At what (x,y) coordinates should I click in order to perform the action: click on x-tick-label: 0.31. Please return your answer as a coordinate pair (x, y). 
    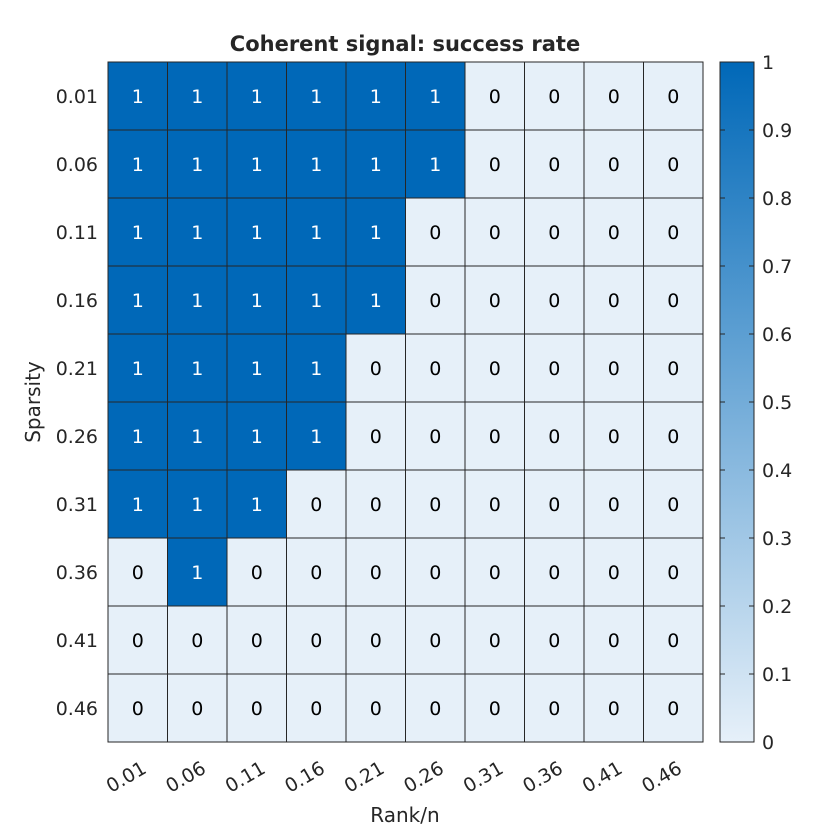
    Looking at the image, I should click on (484, 777).